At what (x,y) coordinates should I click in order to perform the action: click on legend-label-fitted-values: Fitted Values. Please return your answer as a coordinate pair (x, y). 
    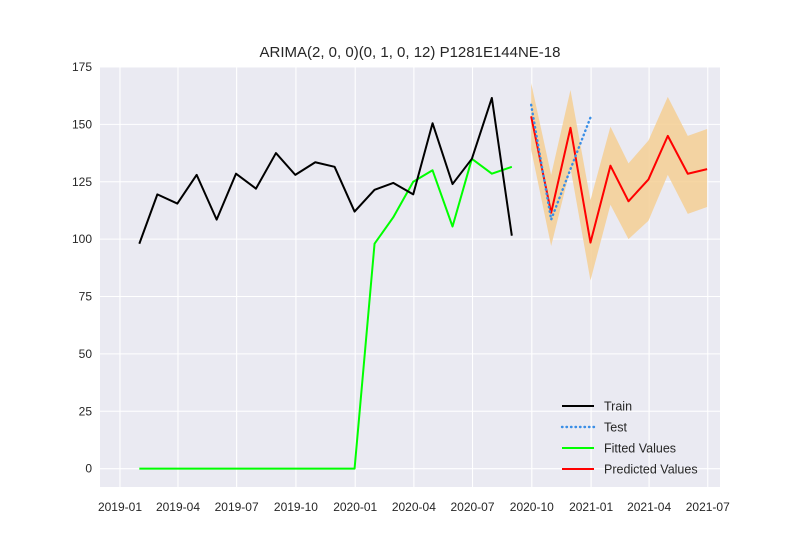
    Looking at the image, I should click on (640, 449).